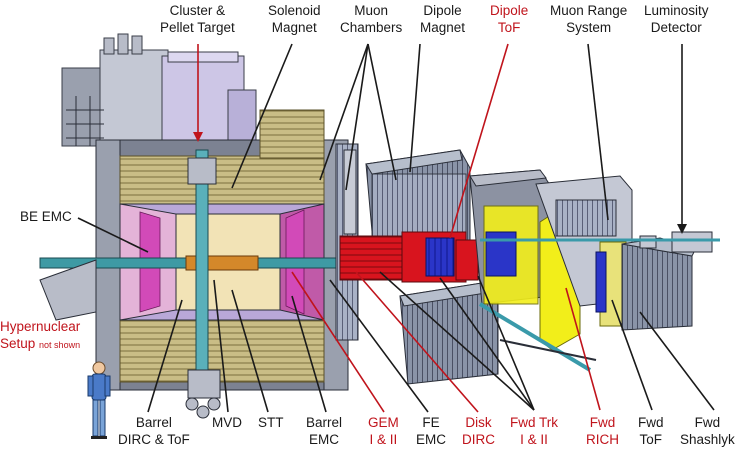 This screenshot has width=740, height=451. What do you see at coordinates (154, 431) in the screenshot?
I see `label-barrel-dirc-tof: Barrel DIRC & ToF` at bounding box center [154, 431].